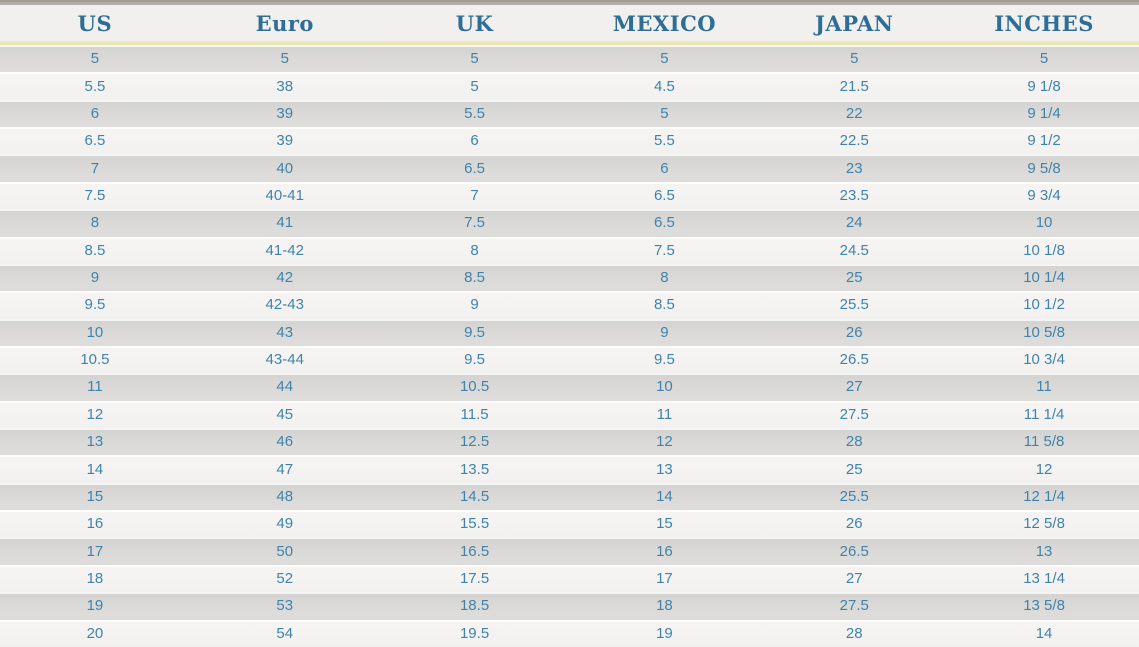 The image size is (1139, 647). I want to click on table-cell: 13 1/4, so click(1044, 578).